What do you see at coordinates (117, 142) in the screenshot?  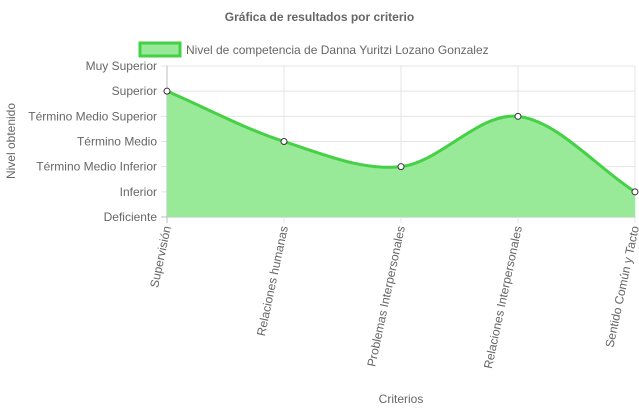 I see `y-tick-label: Término Medio` at bounding box center [117, 142].